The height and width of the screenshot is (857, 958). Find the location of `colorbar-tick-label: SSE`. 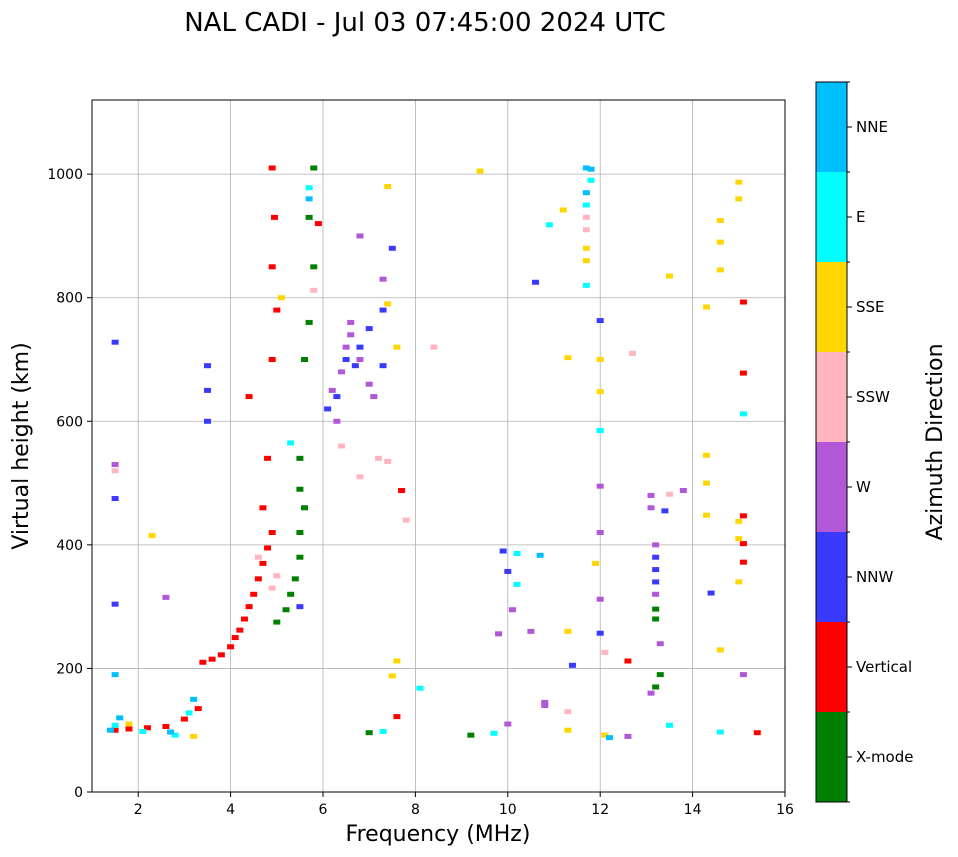

colorbar-tick-label: SSE is located at coordinates (870, 307).